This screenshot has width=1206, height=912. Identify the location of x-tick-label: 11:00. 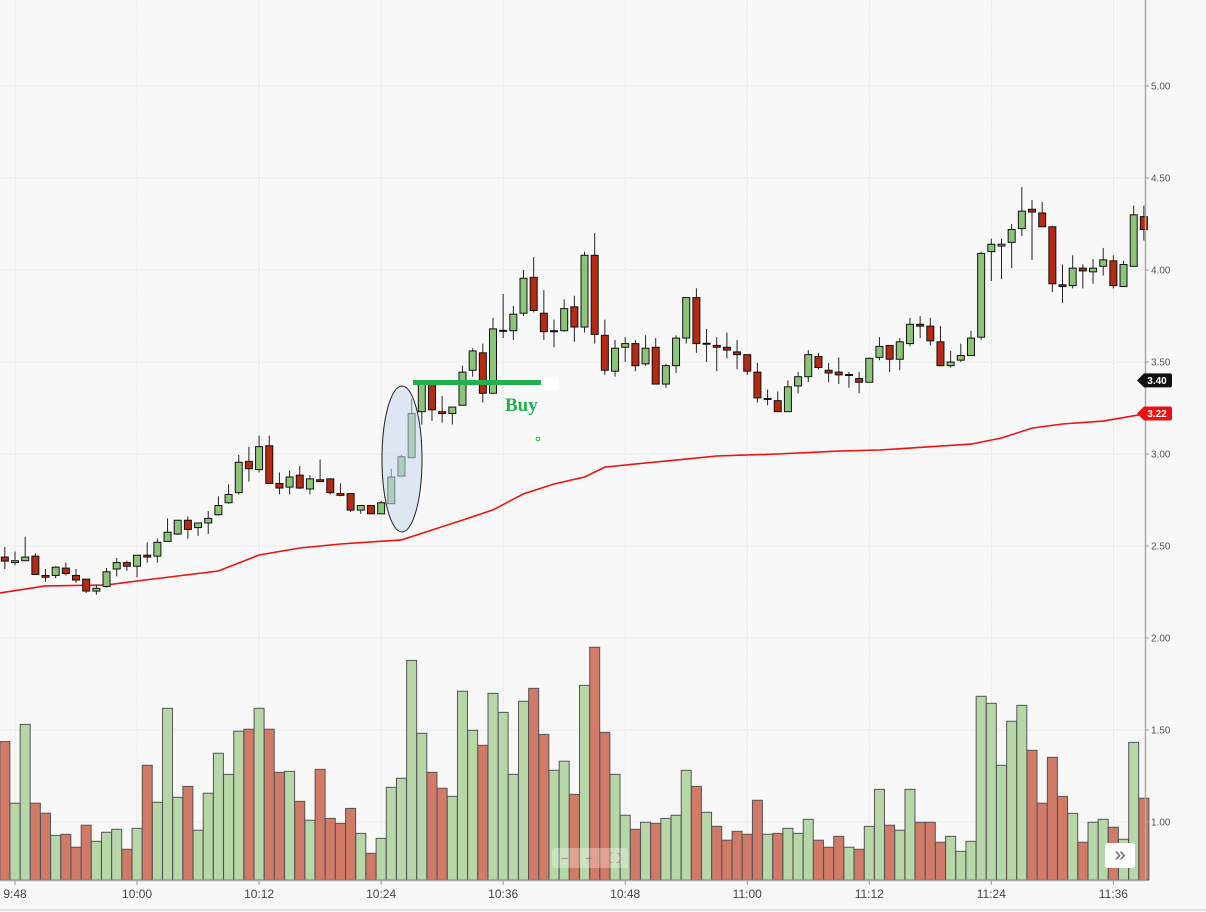
(747, 894).